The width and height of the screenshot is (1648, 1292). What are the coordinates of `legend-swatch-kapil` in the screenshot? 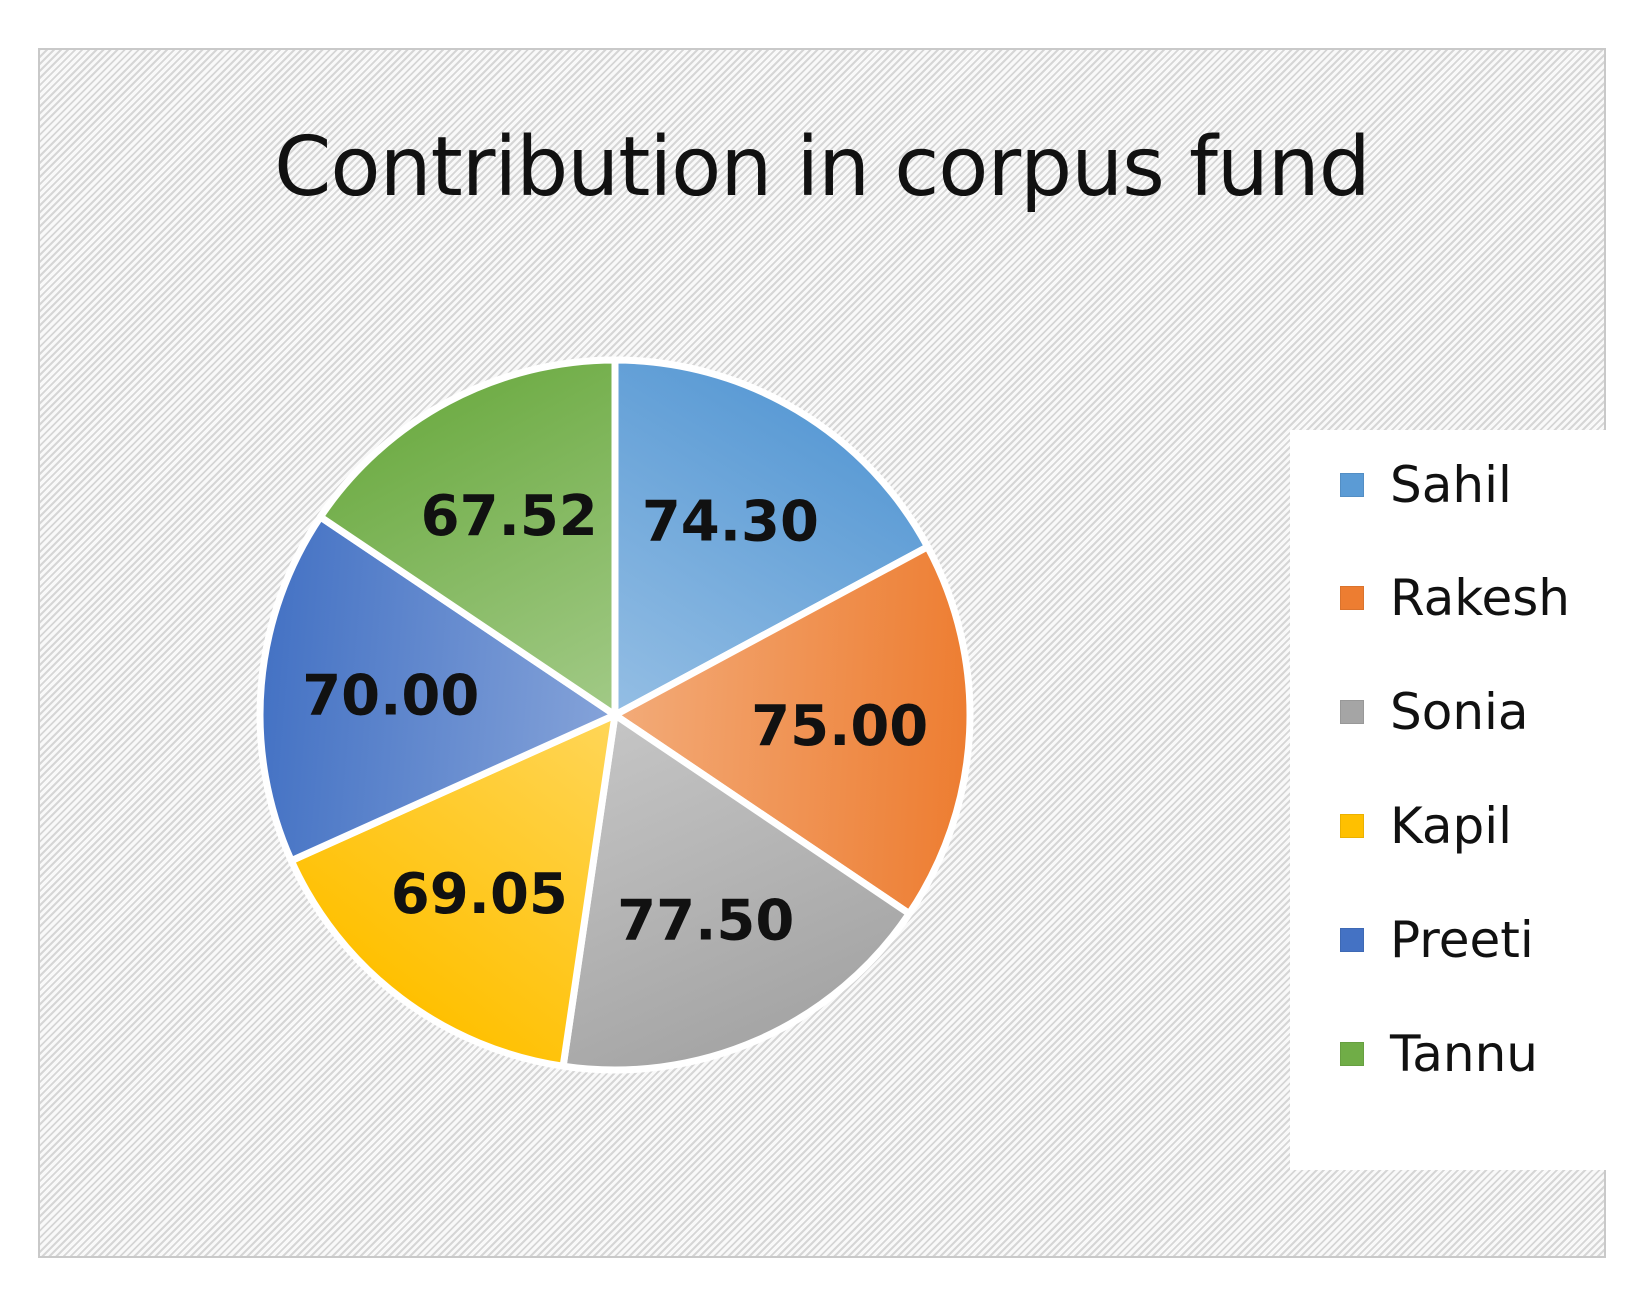 It's located at (1352, 826).